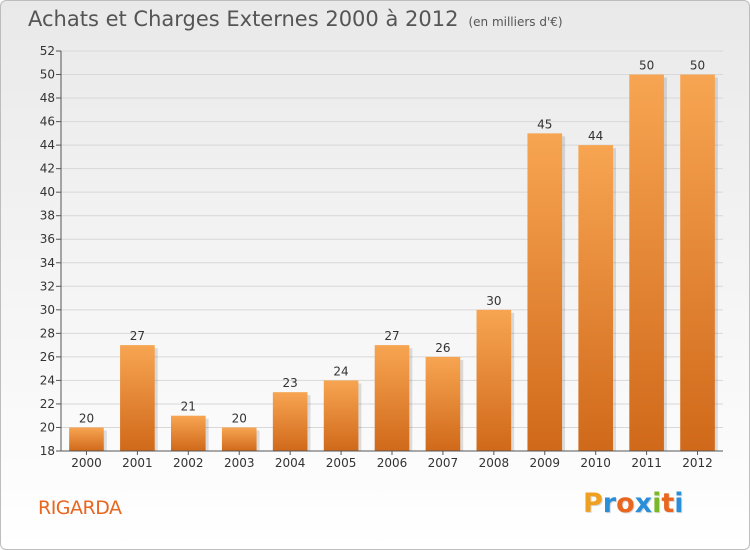  I want to click on y-tick-label: 22, so click(47, 404).